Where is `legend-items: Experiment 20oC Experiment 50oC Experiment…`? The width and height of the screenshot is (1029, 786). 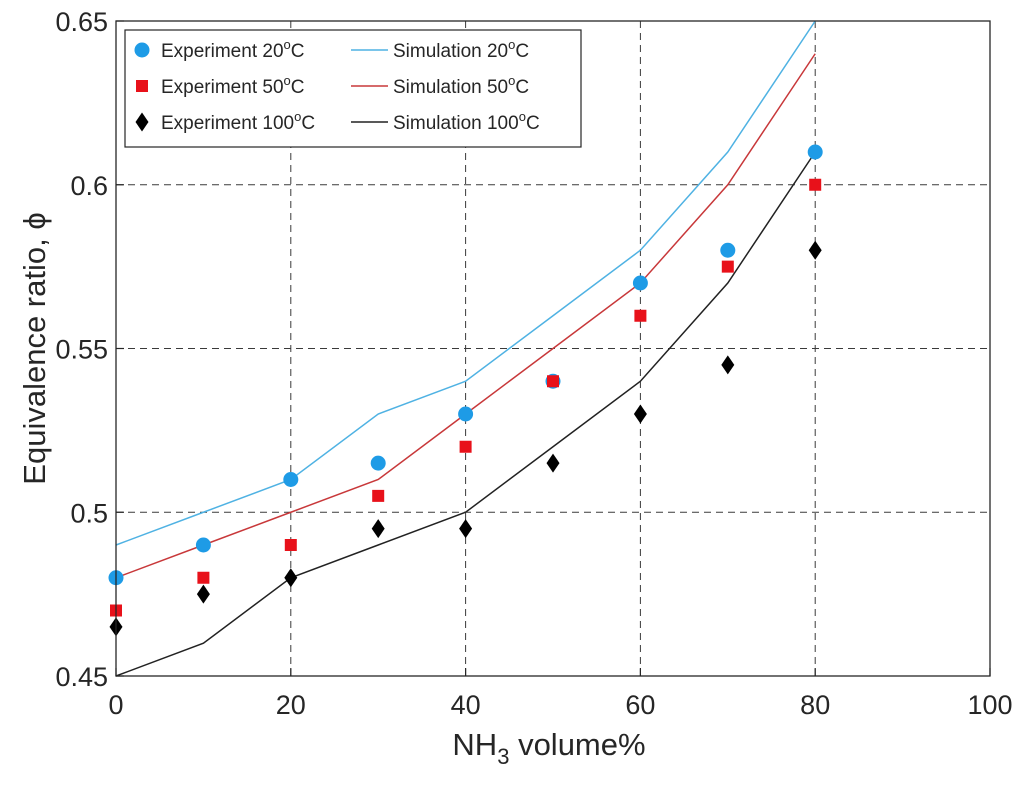 legend-items: Experiment 20oC Experiment 50oC Experiment… is located at coordinates (337, 85).